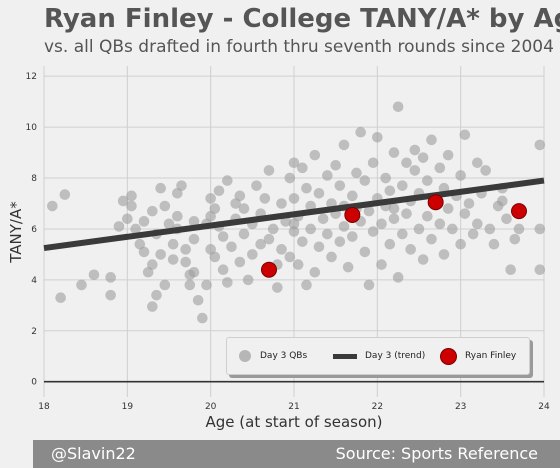 The image size is (560, 468). Describe the element at coordinates (302, 19) in the screenshot. I see `chart-title: Ryan Finley - College TANY/A* by Age` at that location.